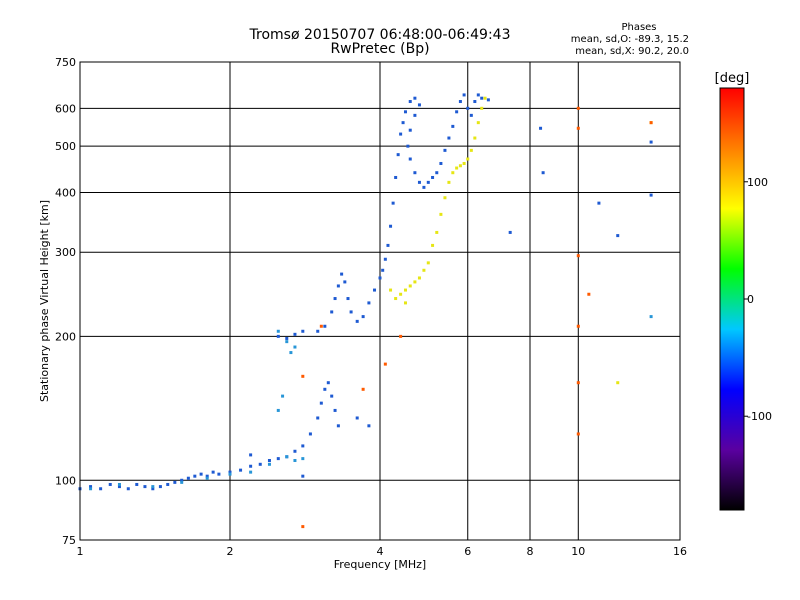  I want to click on x-tick-label: 8, so click(530, 551).